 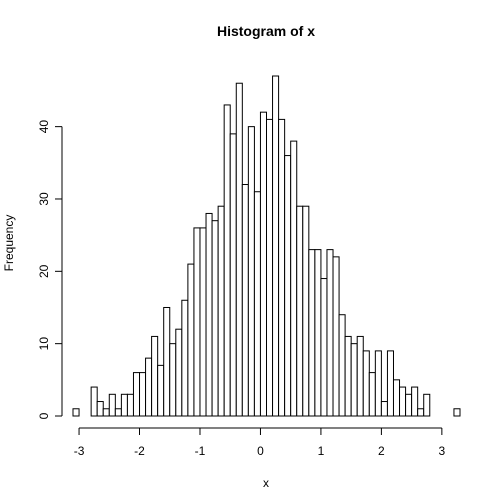 What do you see at coordinates (200, 451) in the screenshot?
I see `x-tick-label: -1` at bounding box center [200, 451].